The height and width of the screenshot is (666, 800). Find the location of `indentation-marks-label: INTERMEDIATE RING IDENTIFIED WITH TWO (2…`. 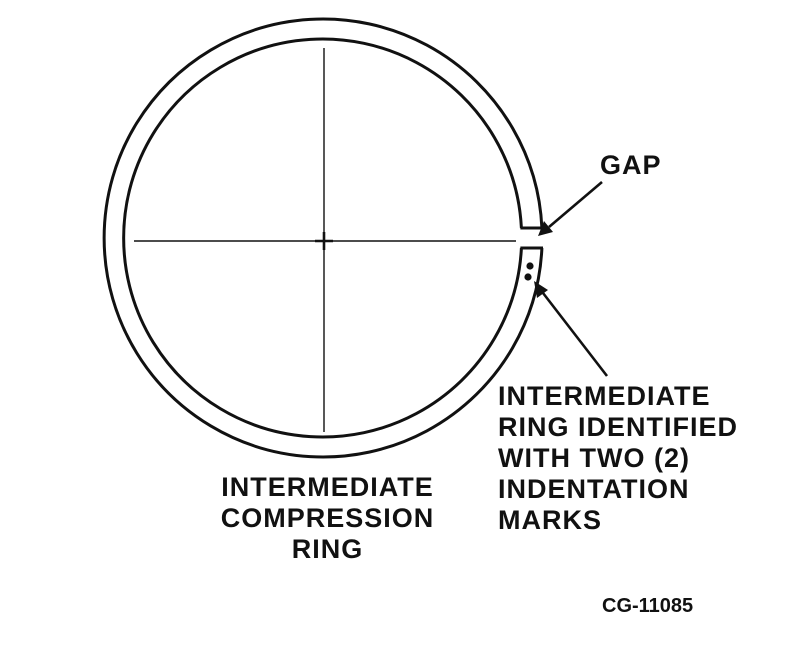

indentation-marks-label: INTERMEDIATE RING IDENTIFIED WITH TWO (2… is located at coordinates (618, 458).